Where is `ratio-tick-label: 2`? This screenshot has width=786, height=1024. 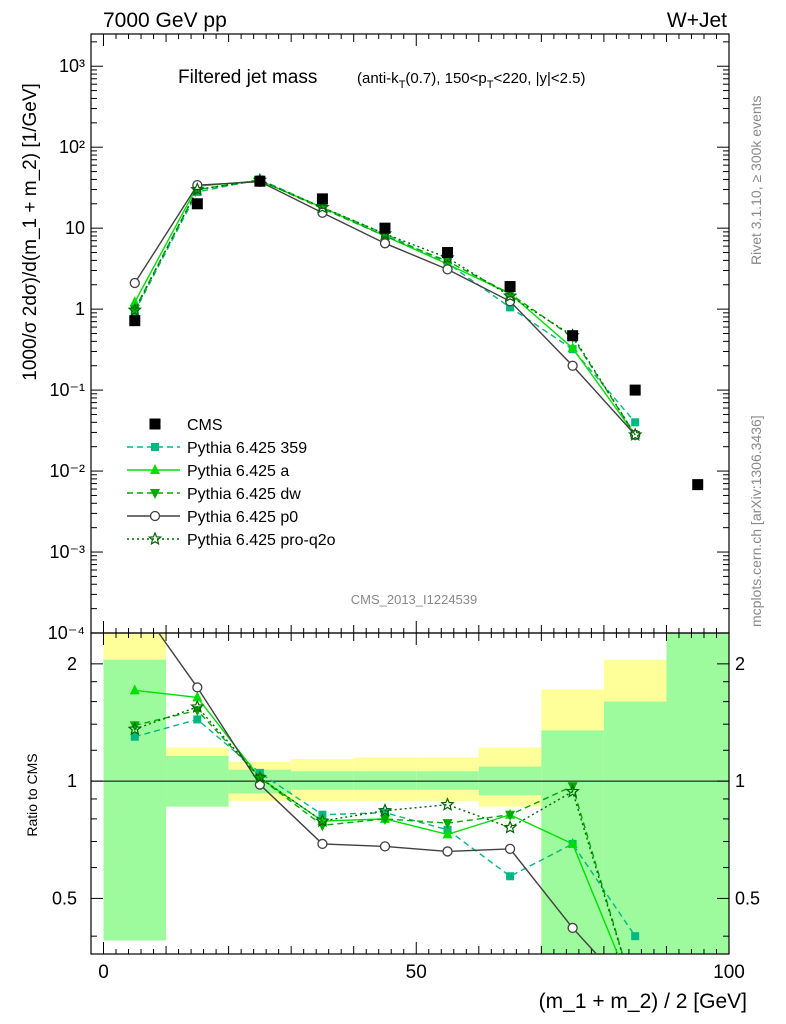
ratio-tick-label: 2 is located at coordinates (72, 664).